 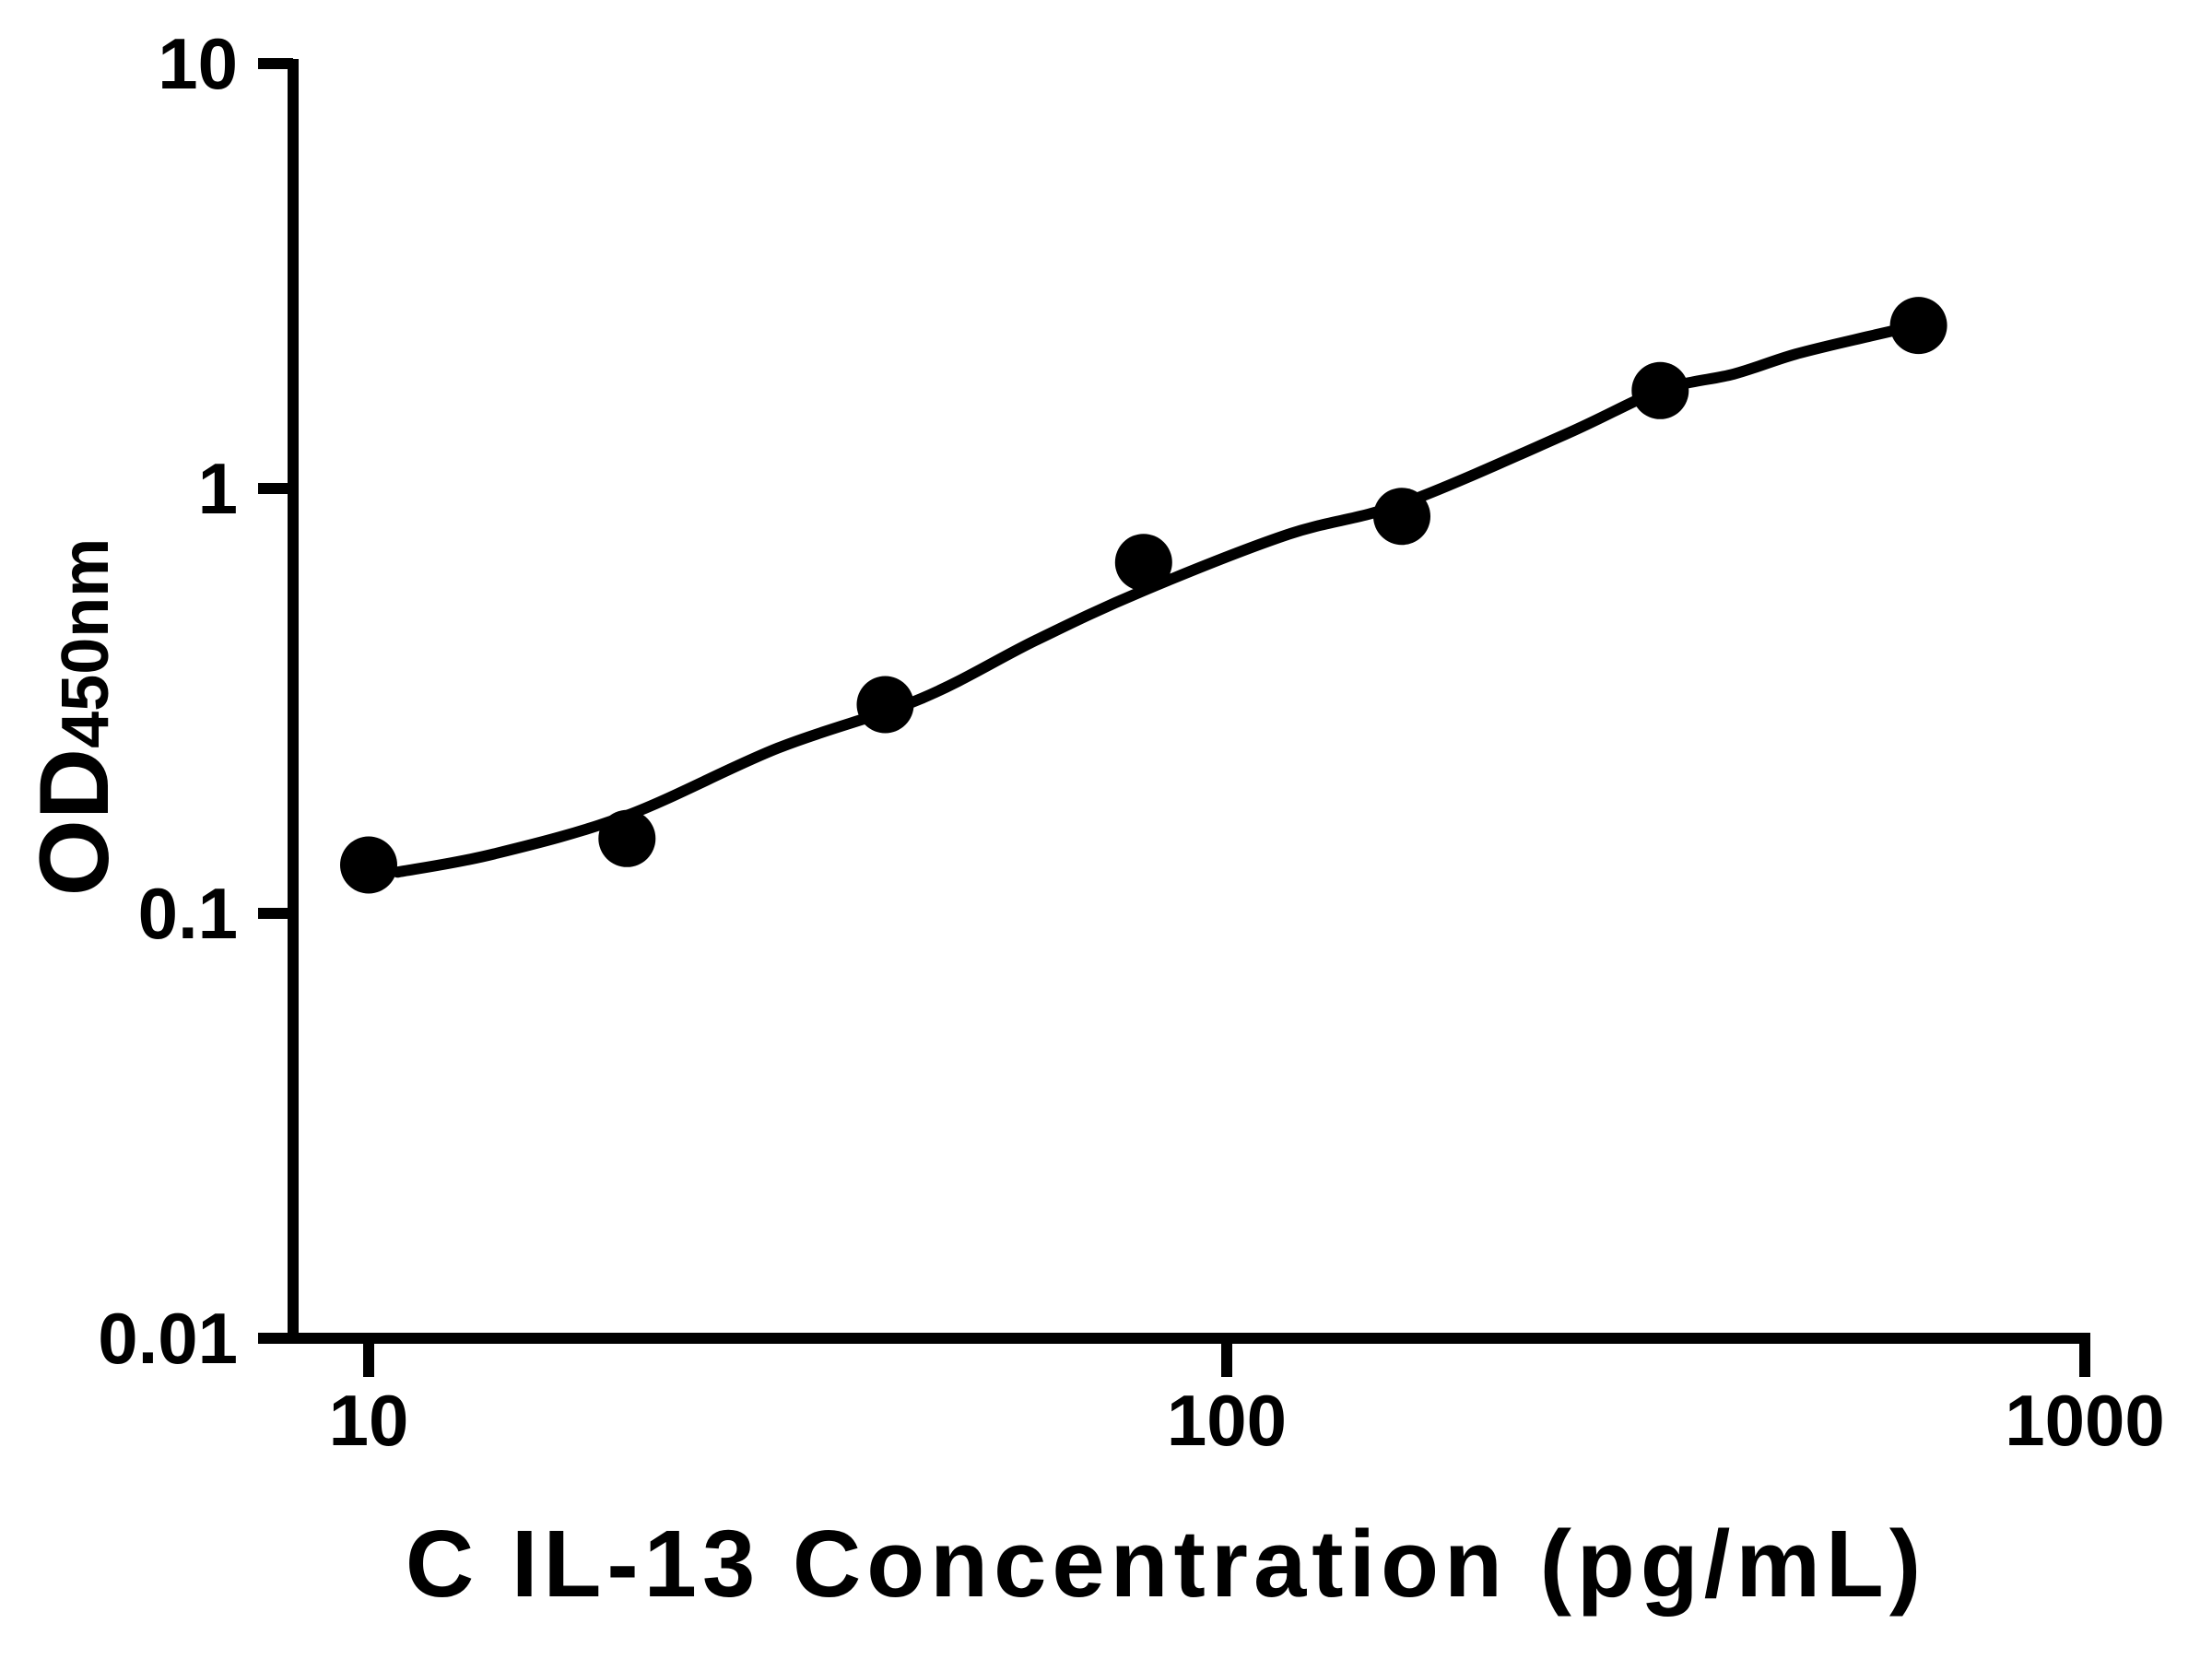 What do you see at coordinates (187, 913) in the screenshot?
I see `y-tick-label-0.1: 0.1` at bounding box center [187, 913].